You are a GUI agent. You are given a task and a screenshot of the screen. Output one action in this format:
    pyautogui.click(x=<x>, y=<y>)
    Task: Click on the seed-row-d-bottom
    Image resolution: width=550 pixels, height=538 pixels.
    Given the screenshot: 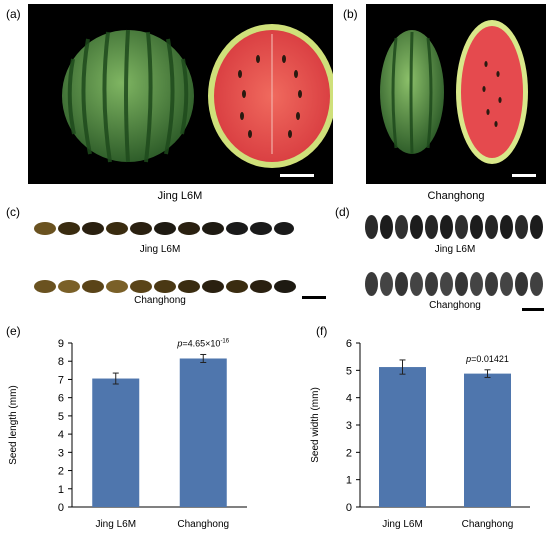 What is the action you would take?
    pyautogui.click(x=455, y=286)
    